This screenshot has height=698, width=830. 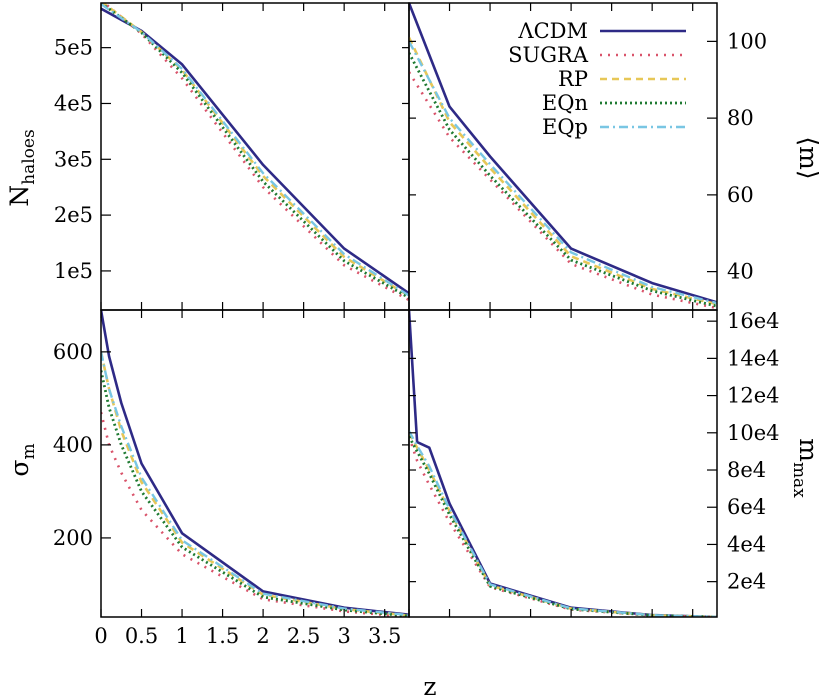 I want to click on y-axis-label-sigma_m: σm, so click(x=22, y=459).